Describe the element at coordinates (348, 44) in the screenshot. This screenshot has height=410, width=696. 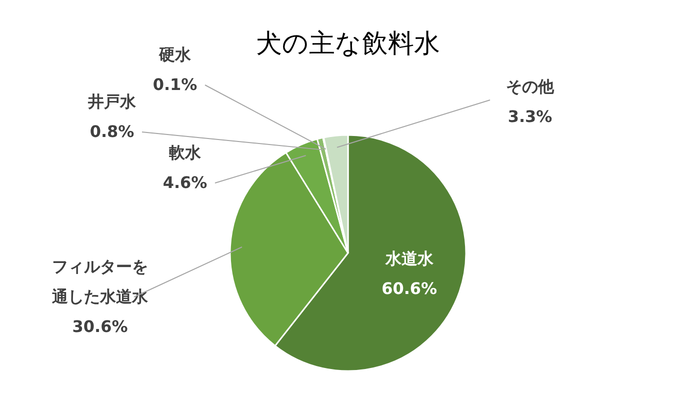
I see `chart-title: 犬の主な飲料水` at that location.